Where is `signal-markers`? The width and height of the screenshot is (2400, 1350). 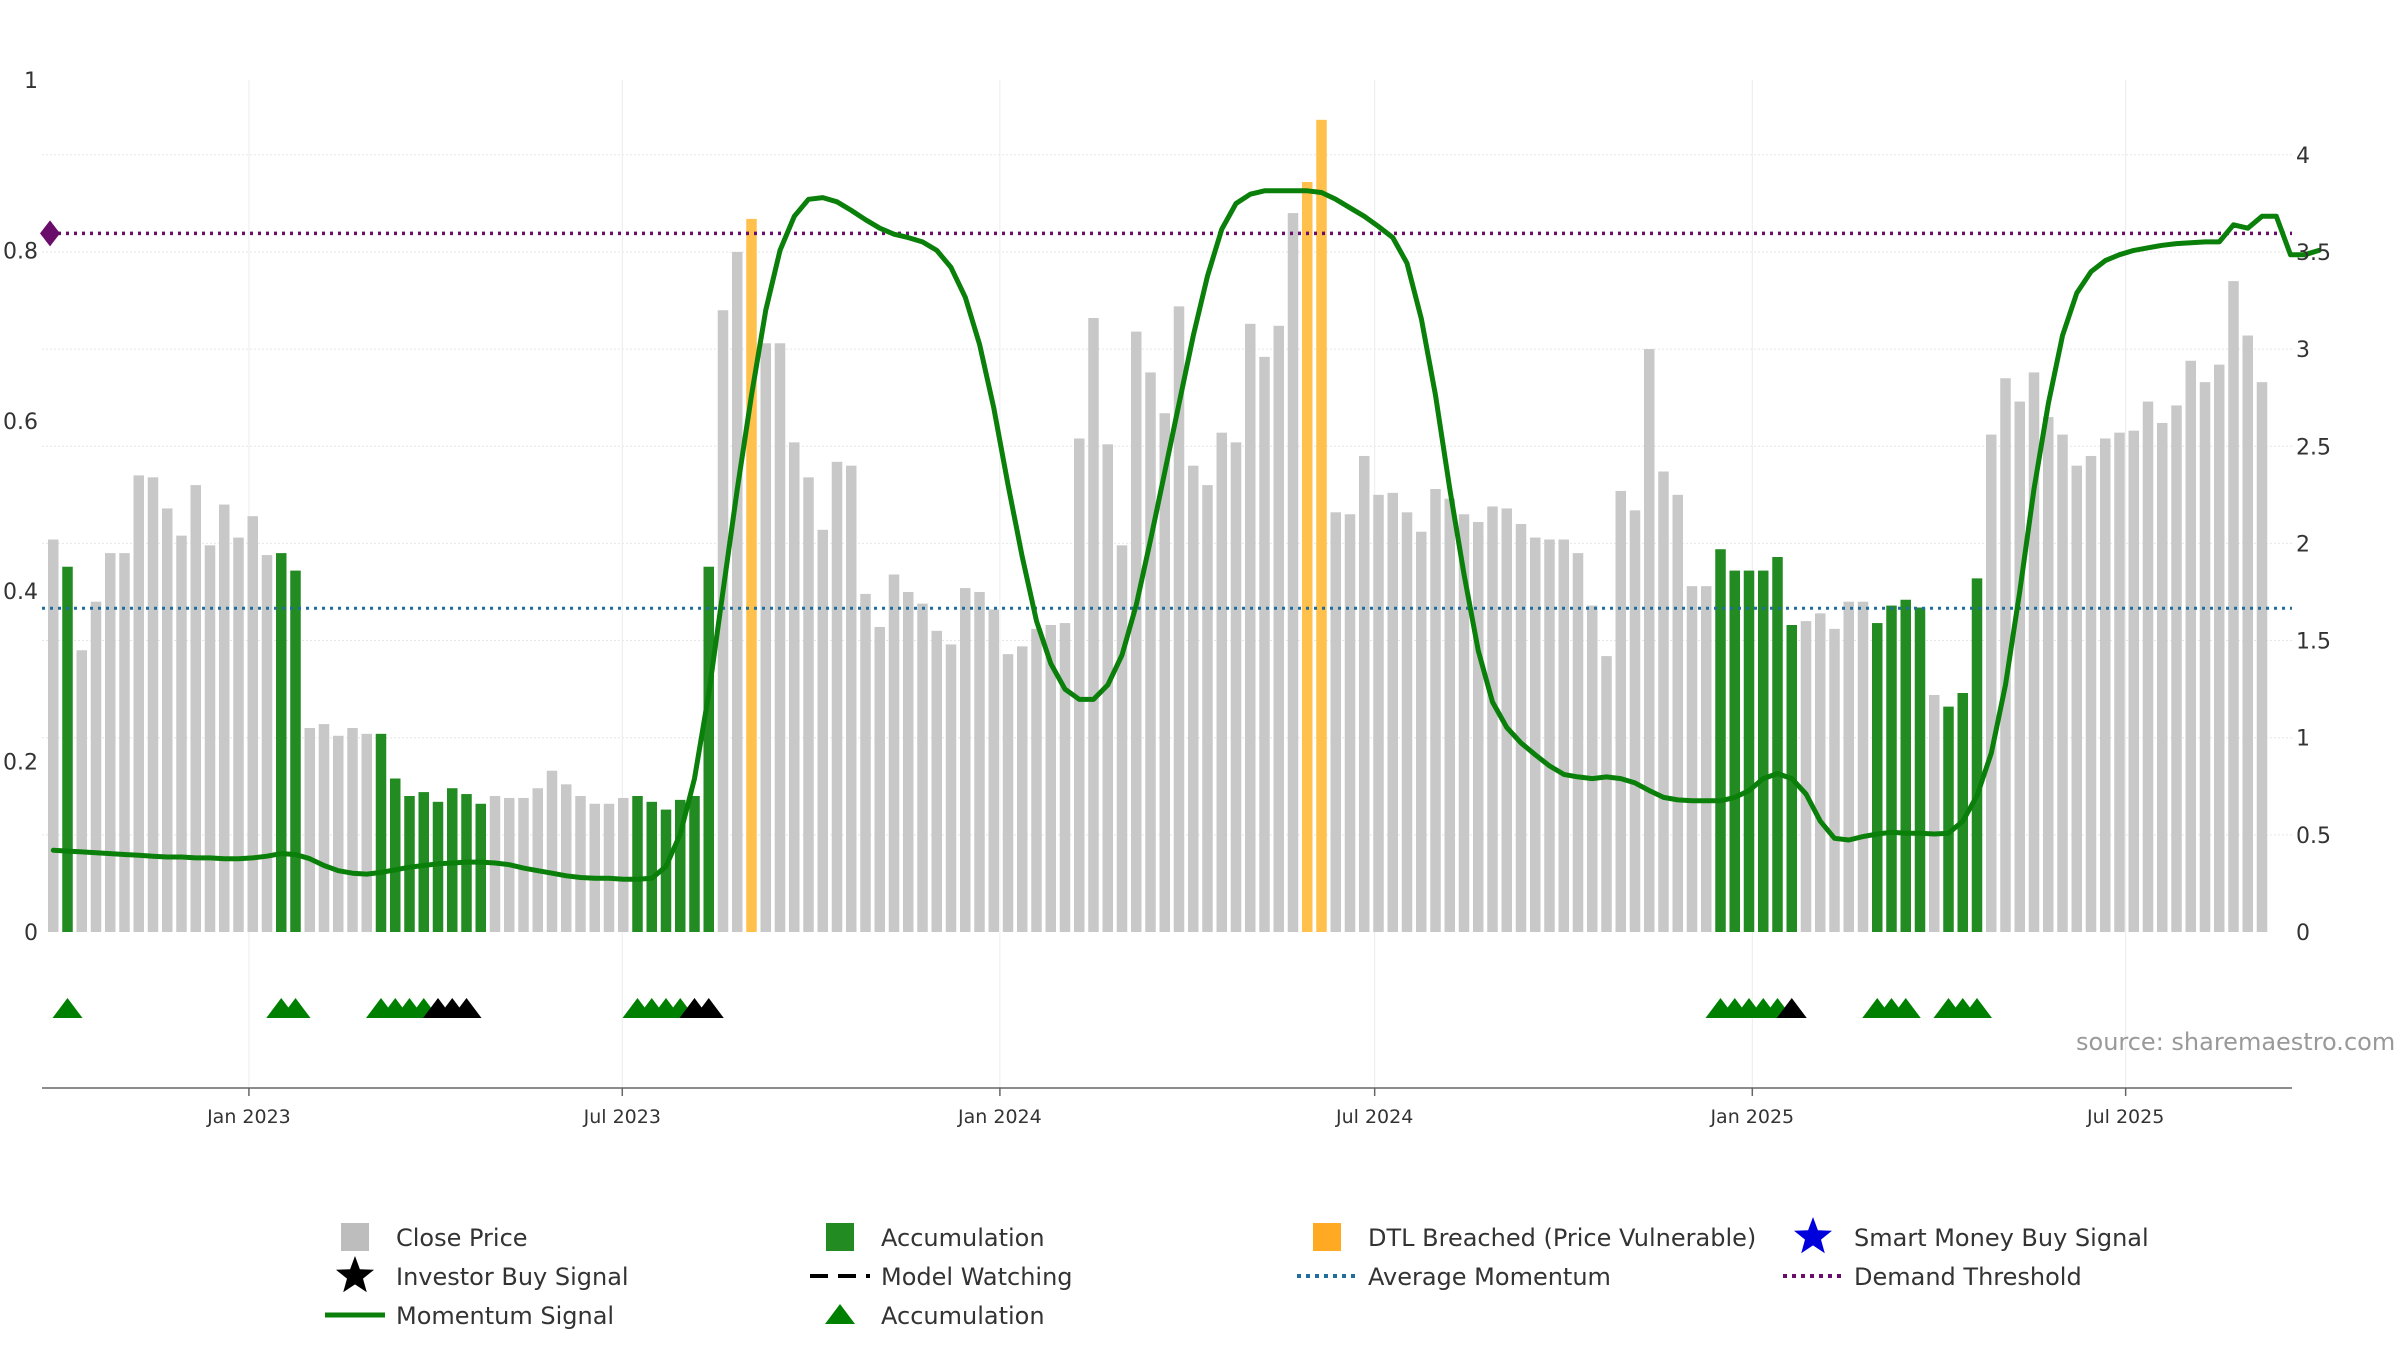
signal-markers is located at coordinates (1022, 1008).